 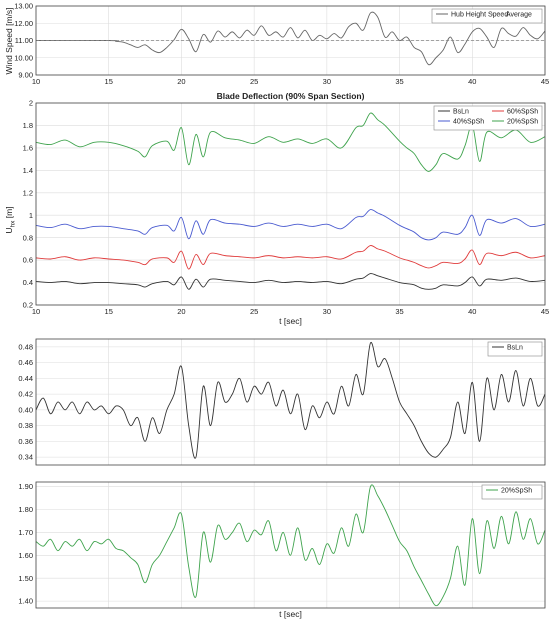 What do you see at coordinates (28, 260) in the screenshot?
I see `y-tick-label: 0.6` at bounding box center [28, 260].